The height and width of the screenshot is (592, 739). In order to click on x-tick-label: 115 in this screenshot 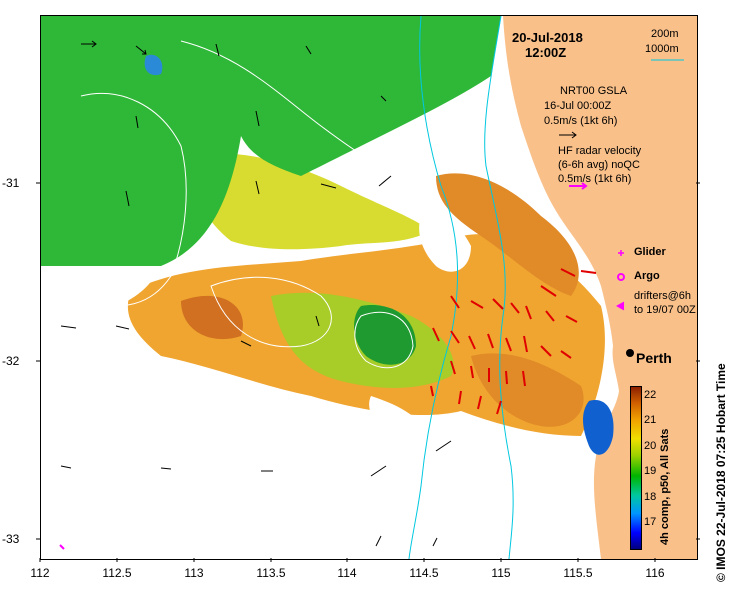, I will do `click(501, 573)`.